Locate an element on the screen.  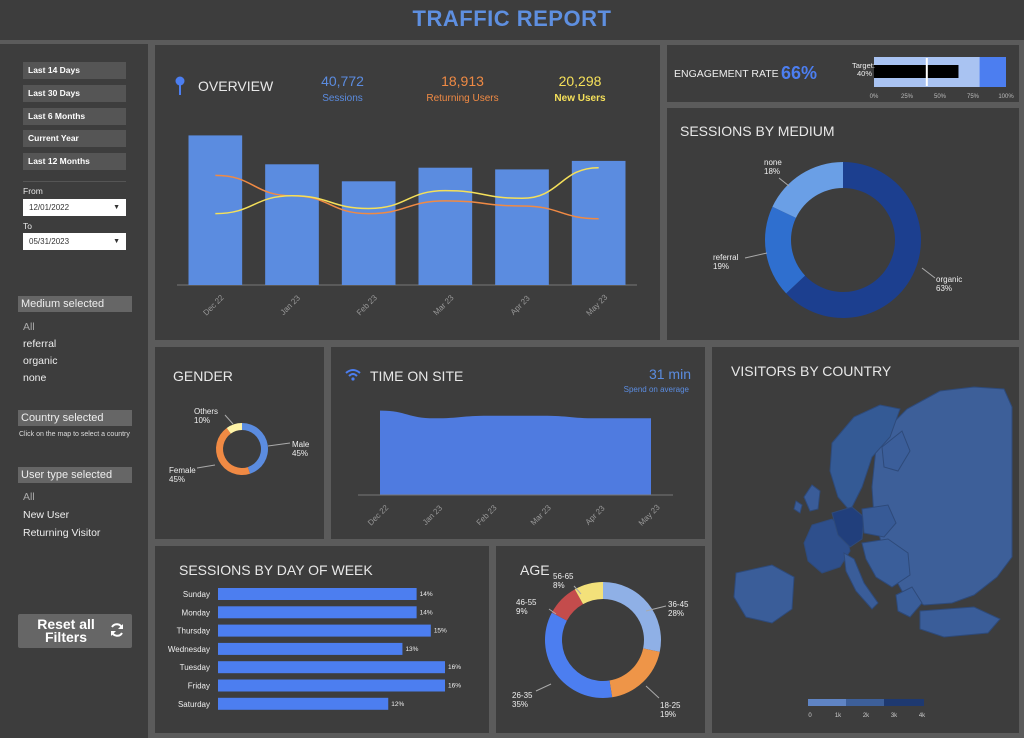
dow-category-label: Saturday is located at coordinates (194, 704).